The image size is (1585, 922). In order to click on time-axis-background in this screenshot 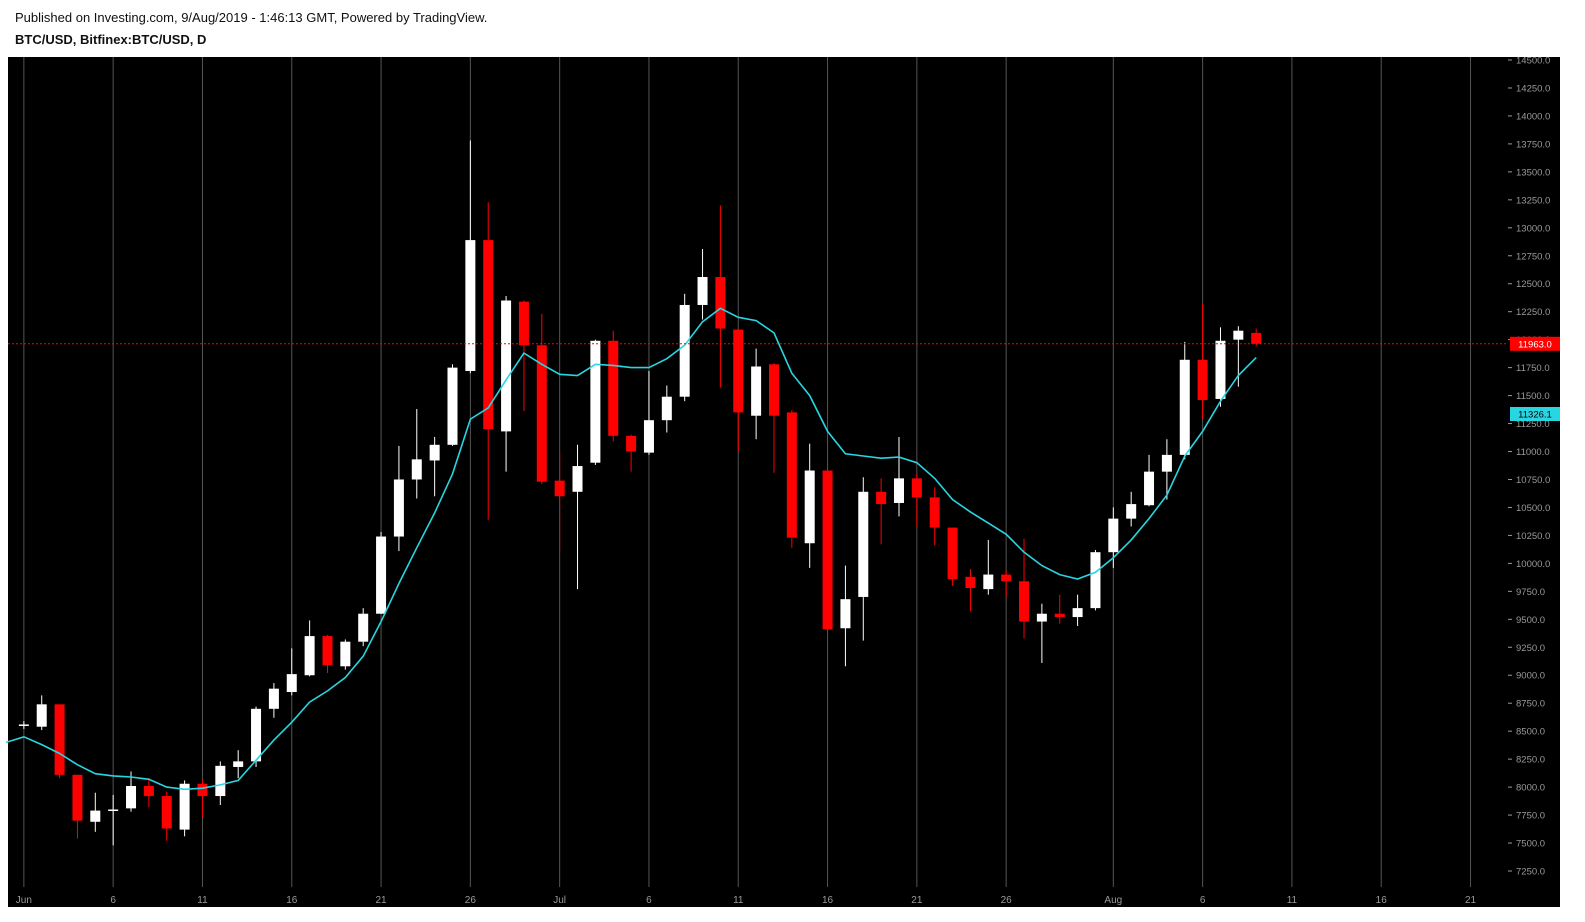, I will do `click(784, 897)`.